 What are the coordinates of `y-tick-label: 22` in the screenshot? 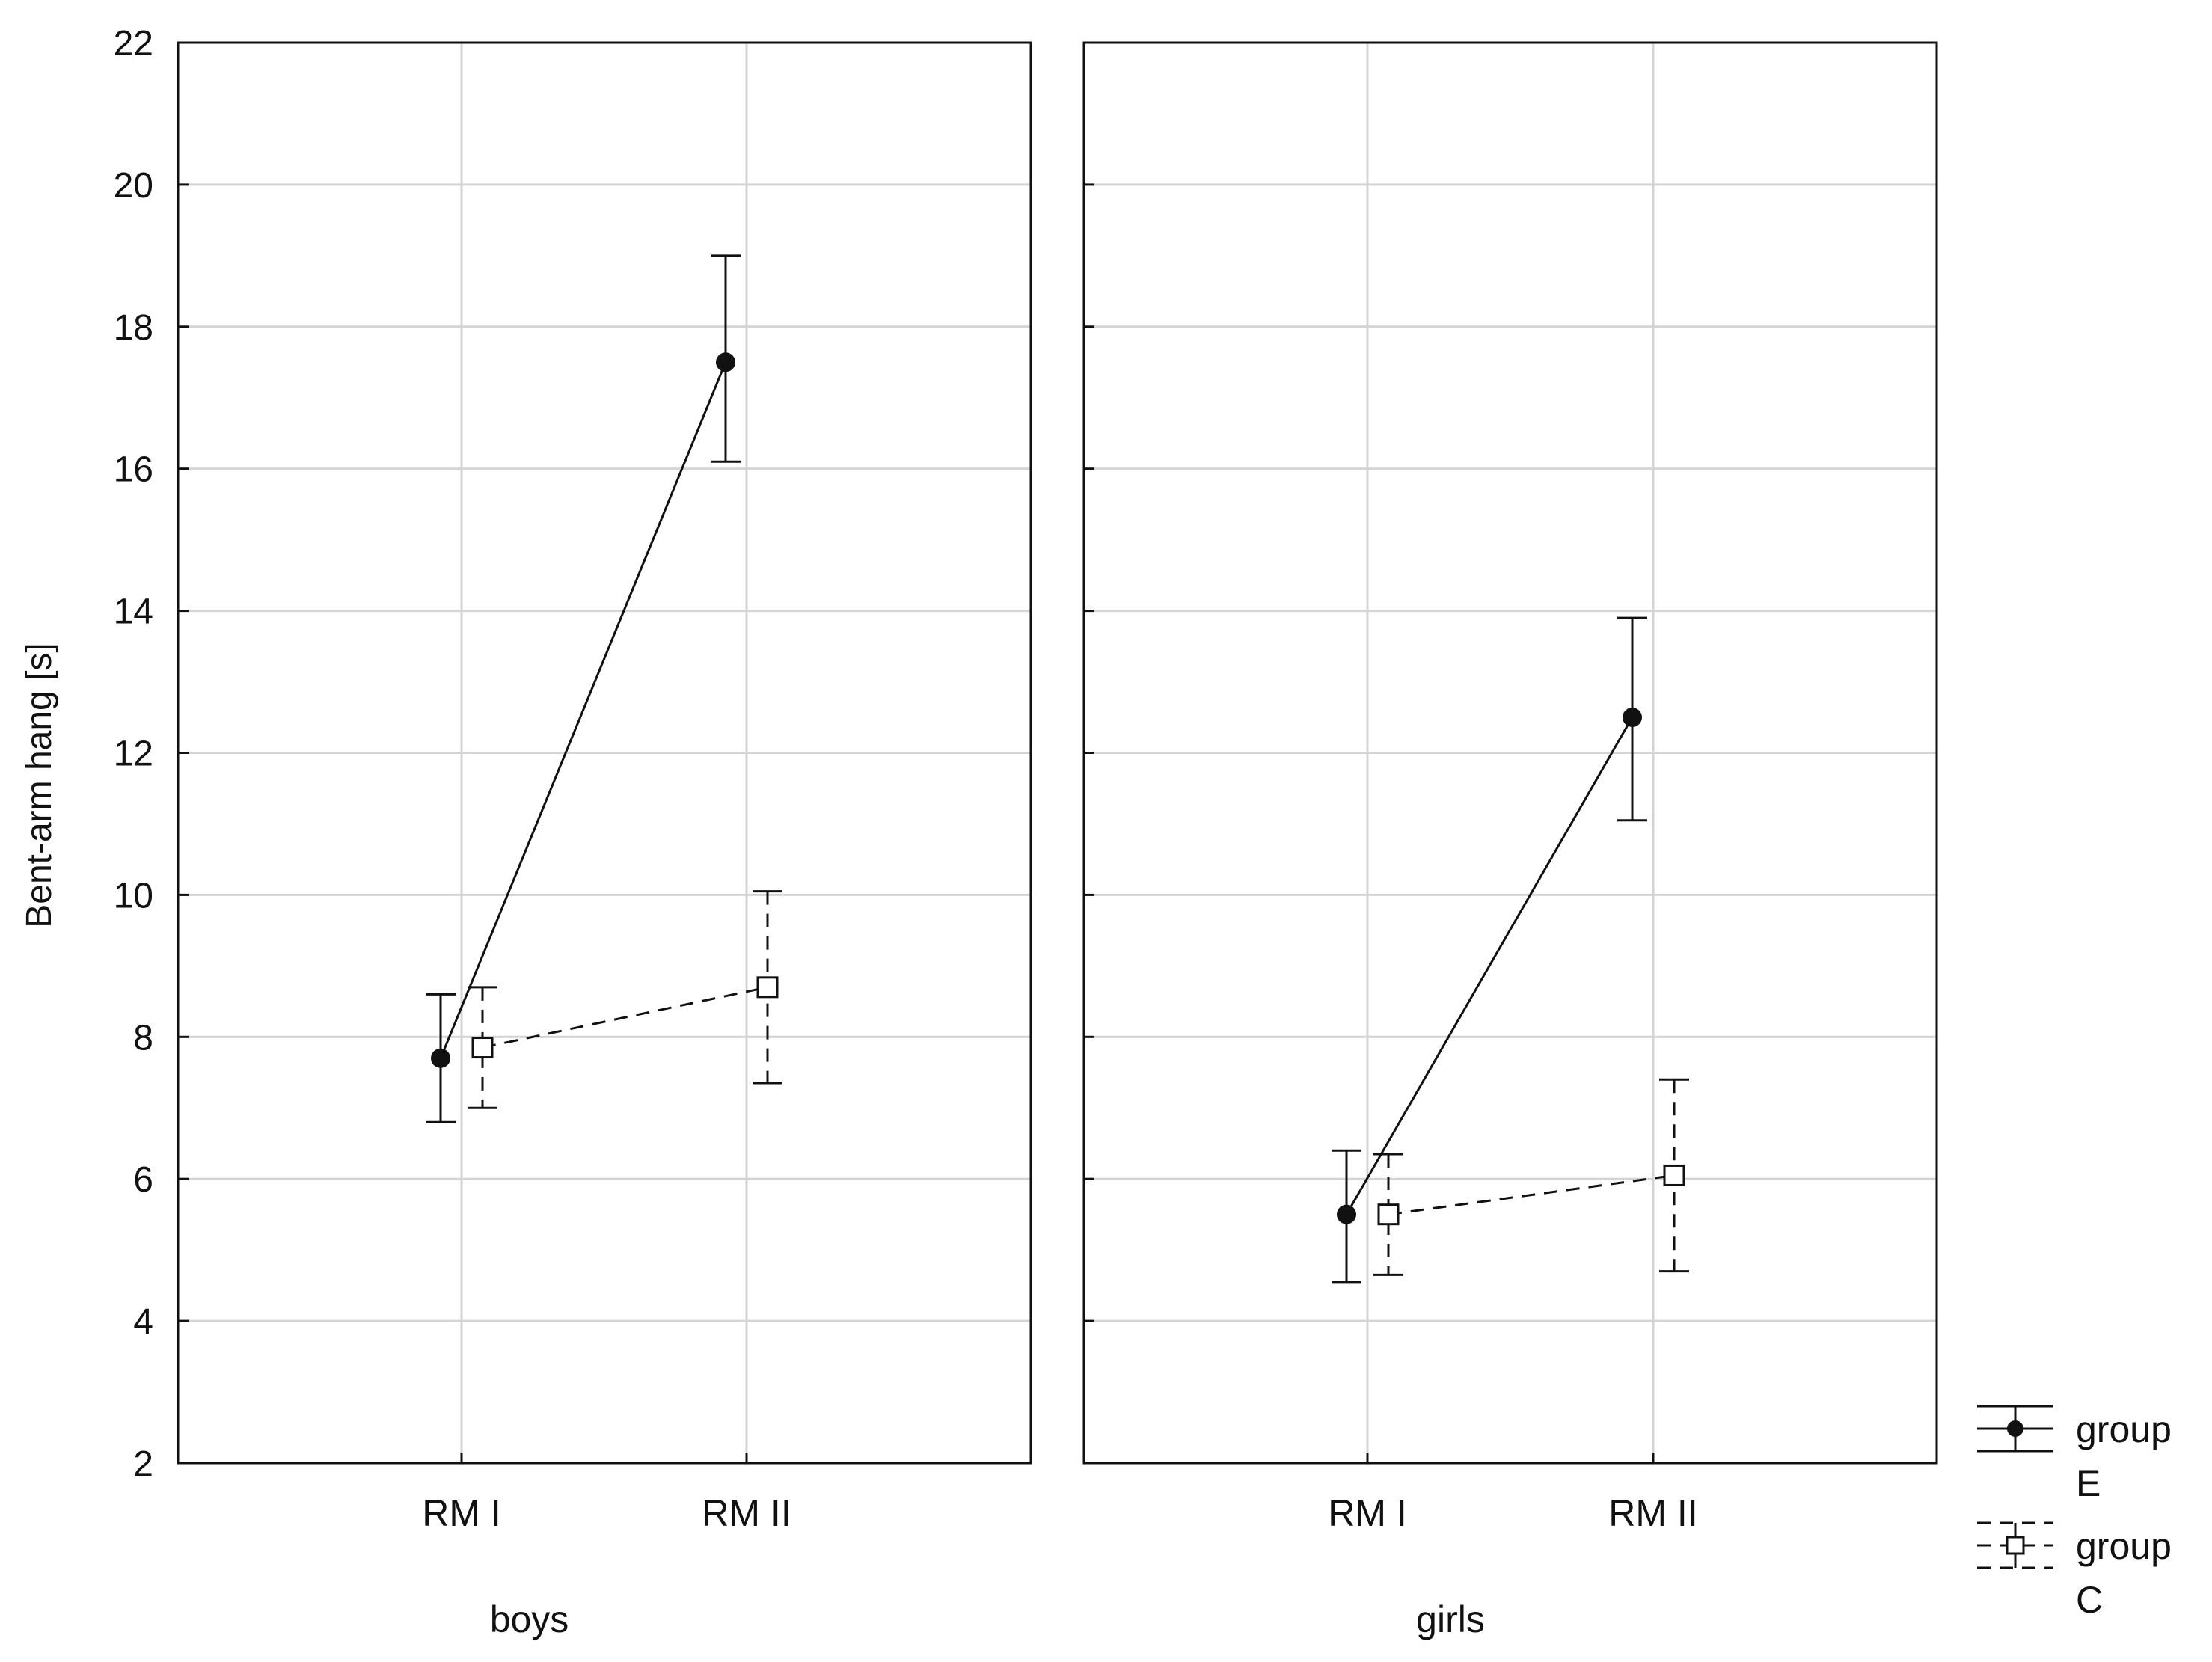 It's located at (133, 44).